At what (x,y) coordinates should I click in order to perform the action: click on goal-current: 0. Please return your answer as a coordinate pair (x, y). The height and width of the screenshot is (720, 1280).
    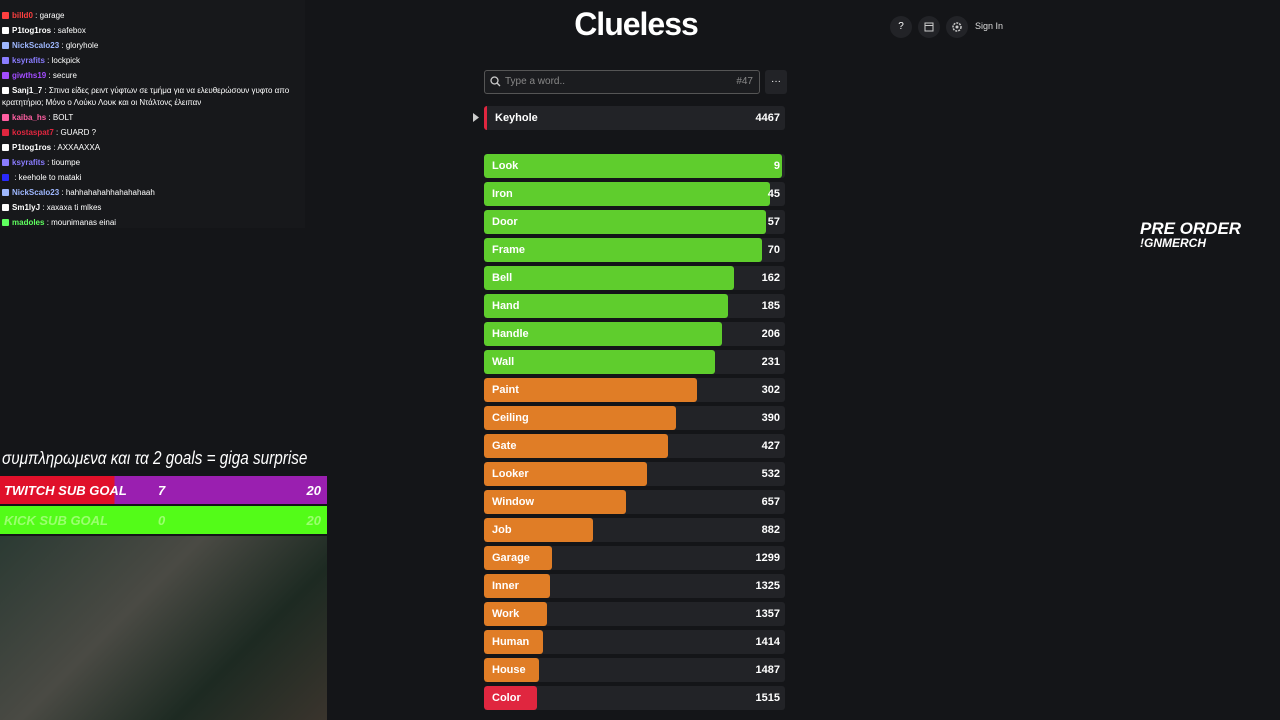
    Looking at the image, I should click on (162, 520).